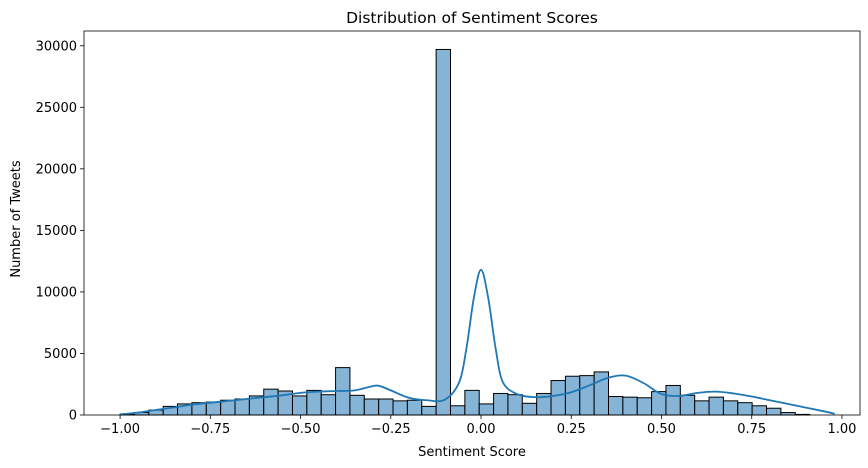 This screenshot has width=868, height=468. What do you see at coordinates (472, 452) in the screenshot?
I see `x-axis-label: Sentiment Score` at bounding box center [472, 452].